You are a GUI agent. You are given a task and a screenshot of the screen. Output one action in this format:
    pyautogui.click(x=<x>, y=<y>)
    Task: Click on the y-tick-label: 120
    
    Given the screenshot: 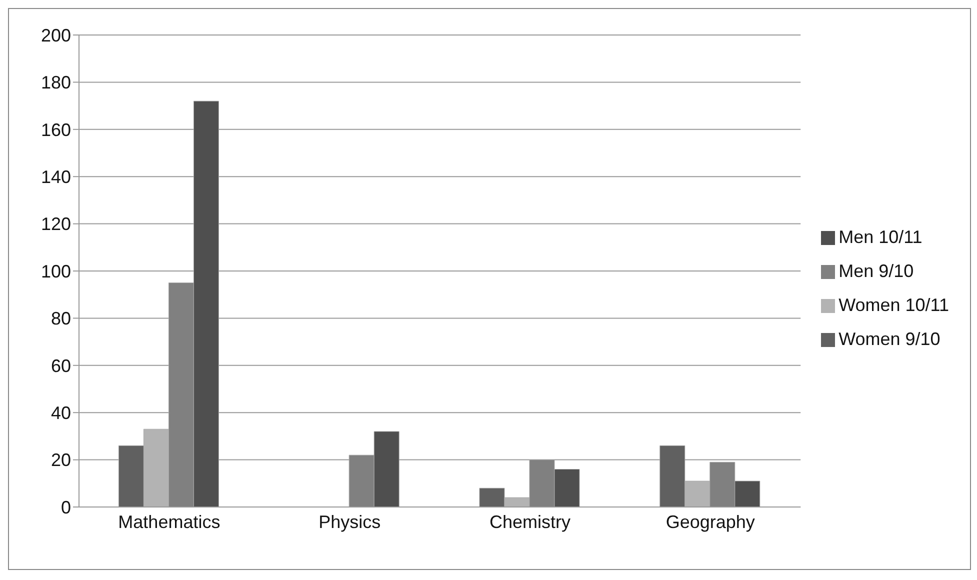 What is the action you would take?
    pyautogui.click(x=55, y=224)
    